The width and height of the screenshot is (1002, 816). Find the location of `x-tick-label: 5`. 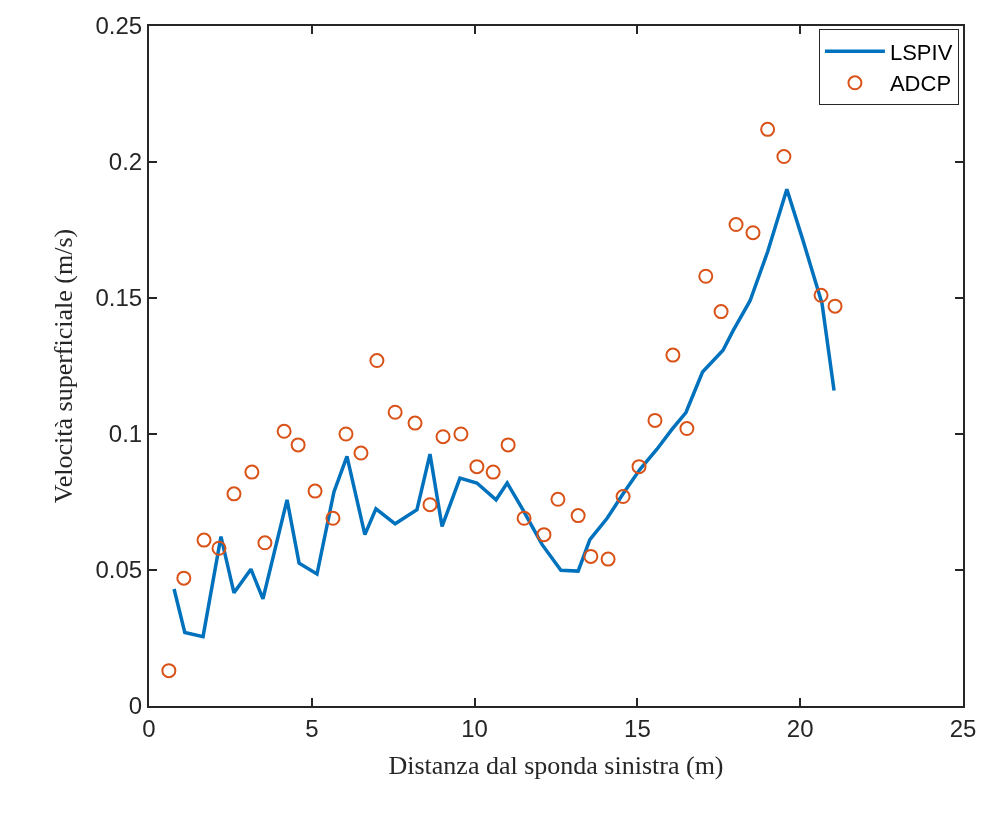

x-tick-label: 5 is located at coordinates (312, 728).